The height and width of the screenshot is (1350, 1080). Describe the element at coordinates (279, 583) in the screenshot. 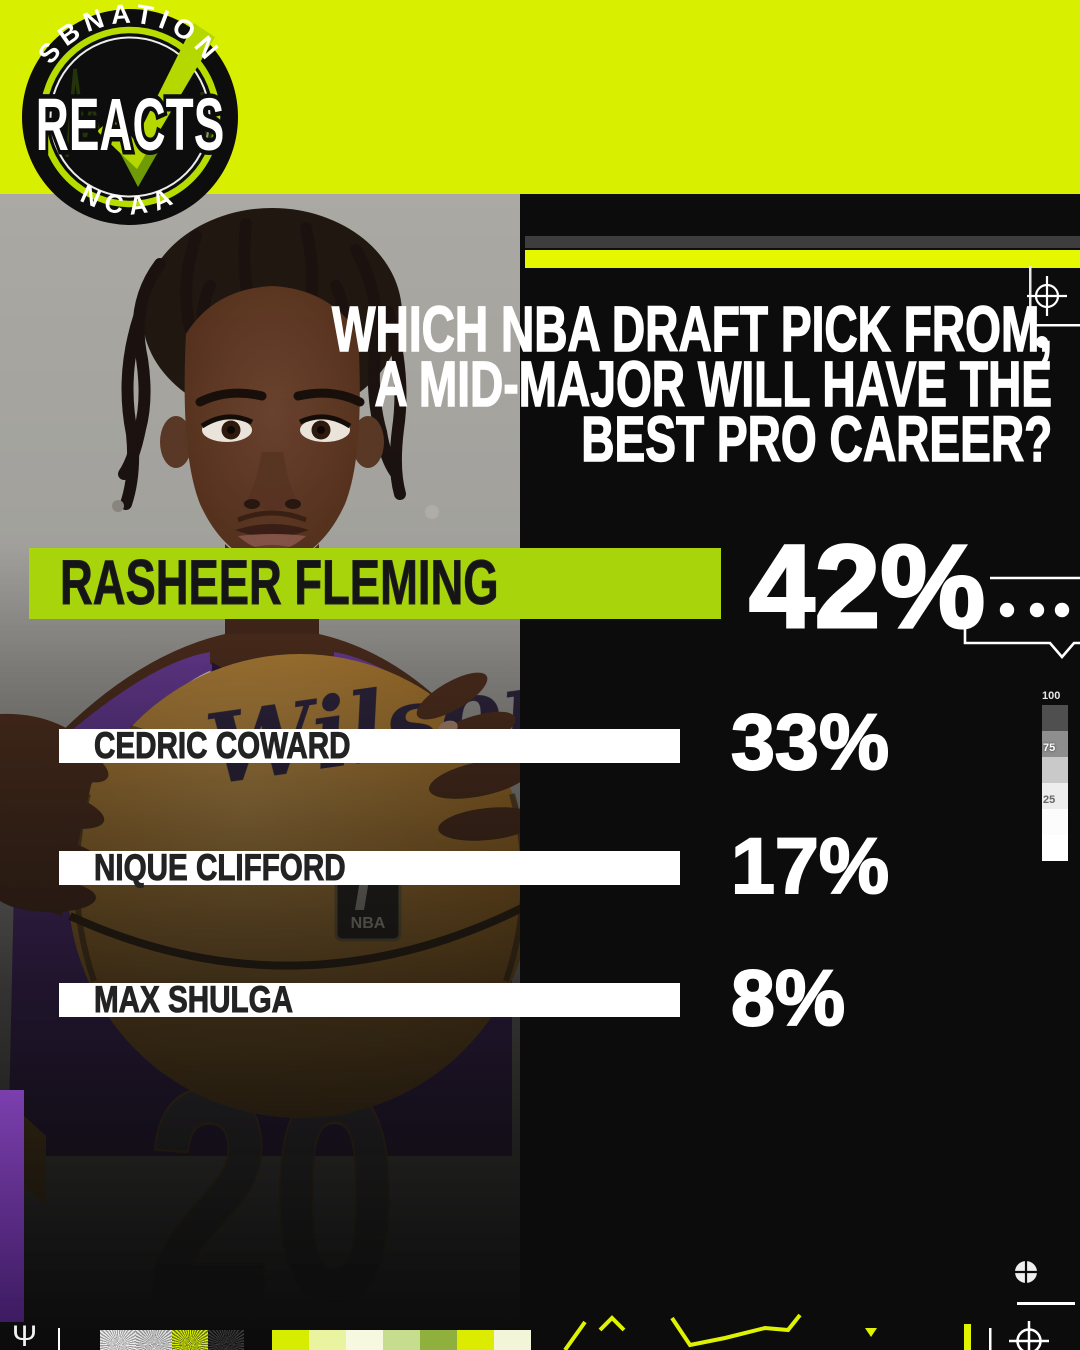

I see `result-name: RASHEER FLEMING` at that location.